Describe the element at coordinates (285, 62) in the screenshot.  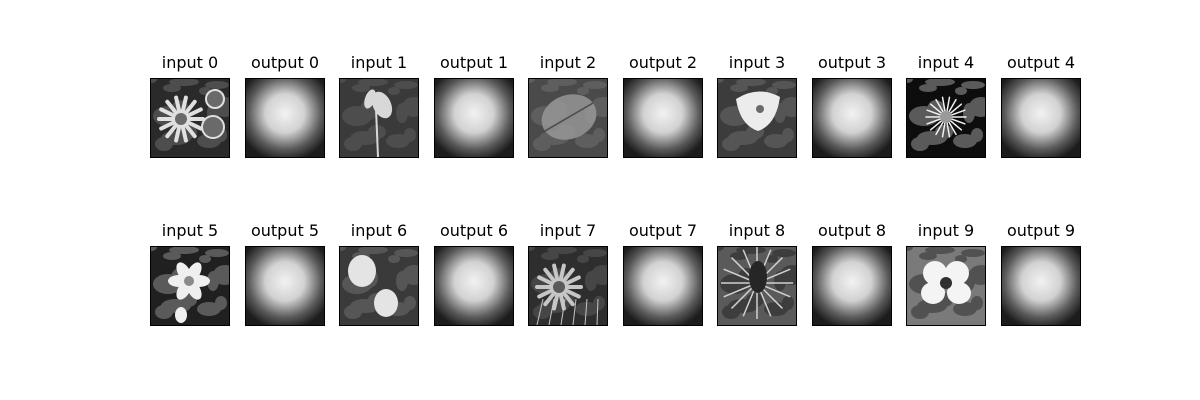
I see `panel-title: output 0` at that location.